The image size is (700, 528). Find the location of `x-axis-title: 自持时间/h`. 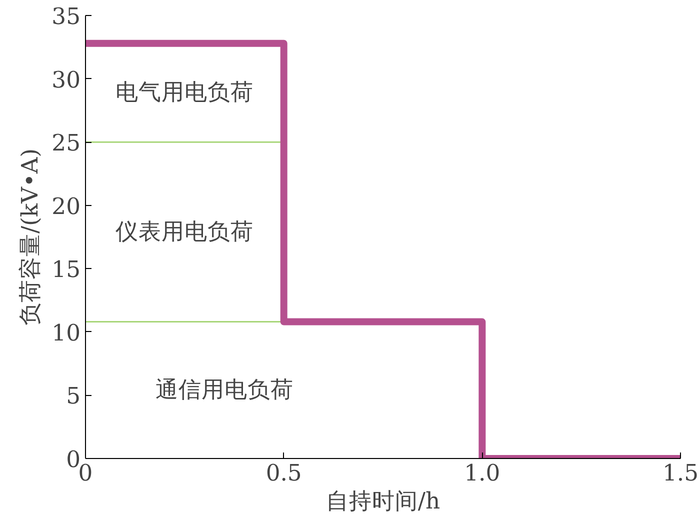

x-axis-title: 自持时间/h is located at coordinates (383, 501).